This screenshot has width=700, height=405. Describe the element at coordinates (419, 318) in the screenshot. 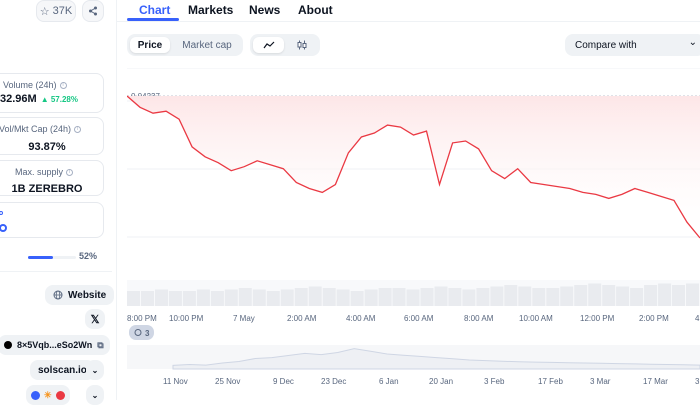

I see `x-tick-label: 6:00 AM` at that location.